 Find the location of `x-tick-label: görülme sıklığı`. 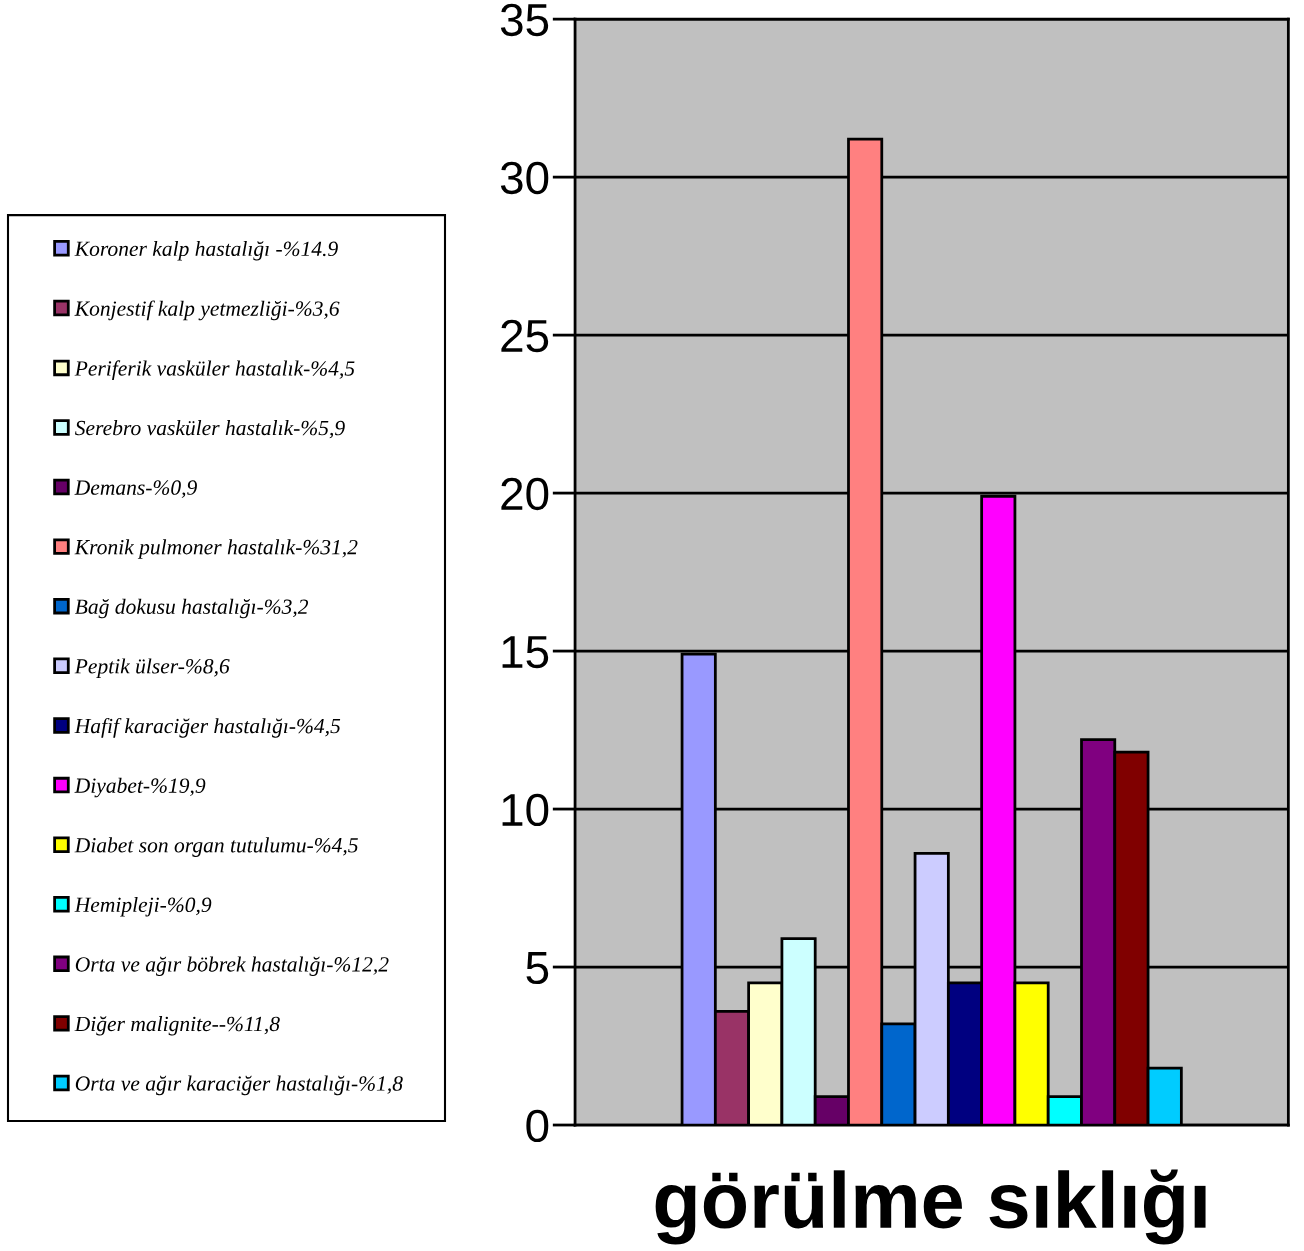

x-tick-label: görülme sıklığı is located at coordinates (930, 1207).